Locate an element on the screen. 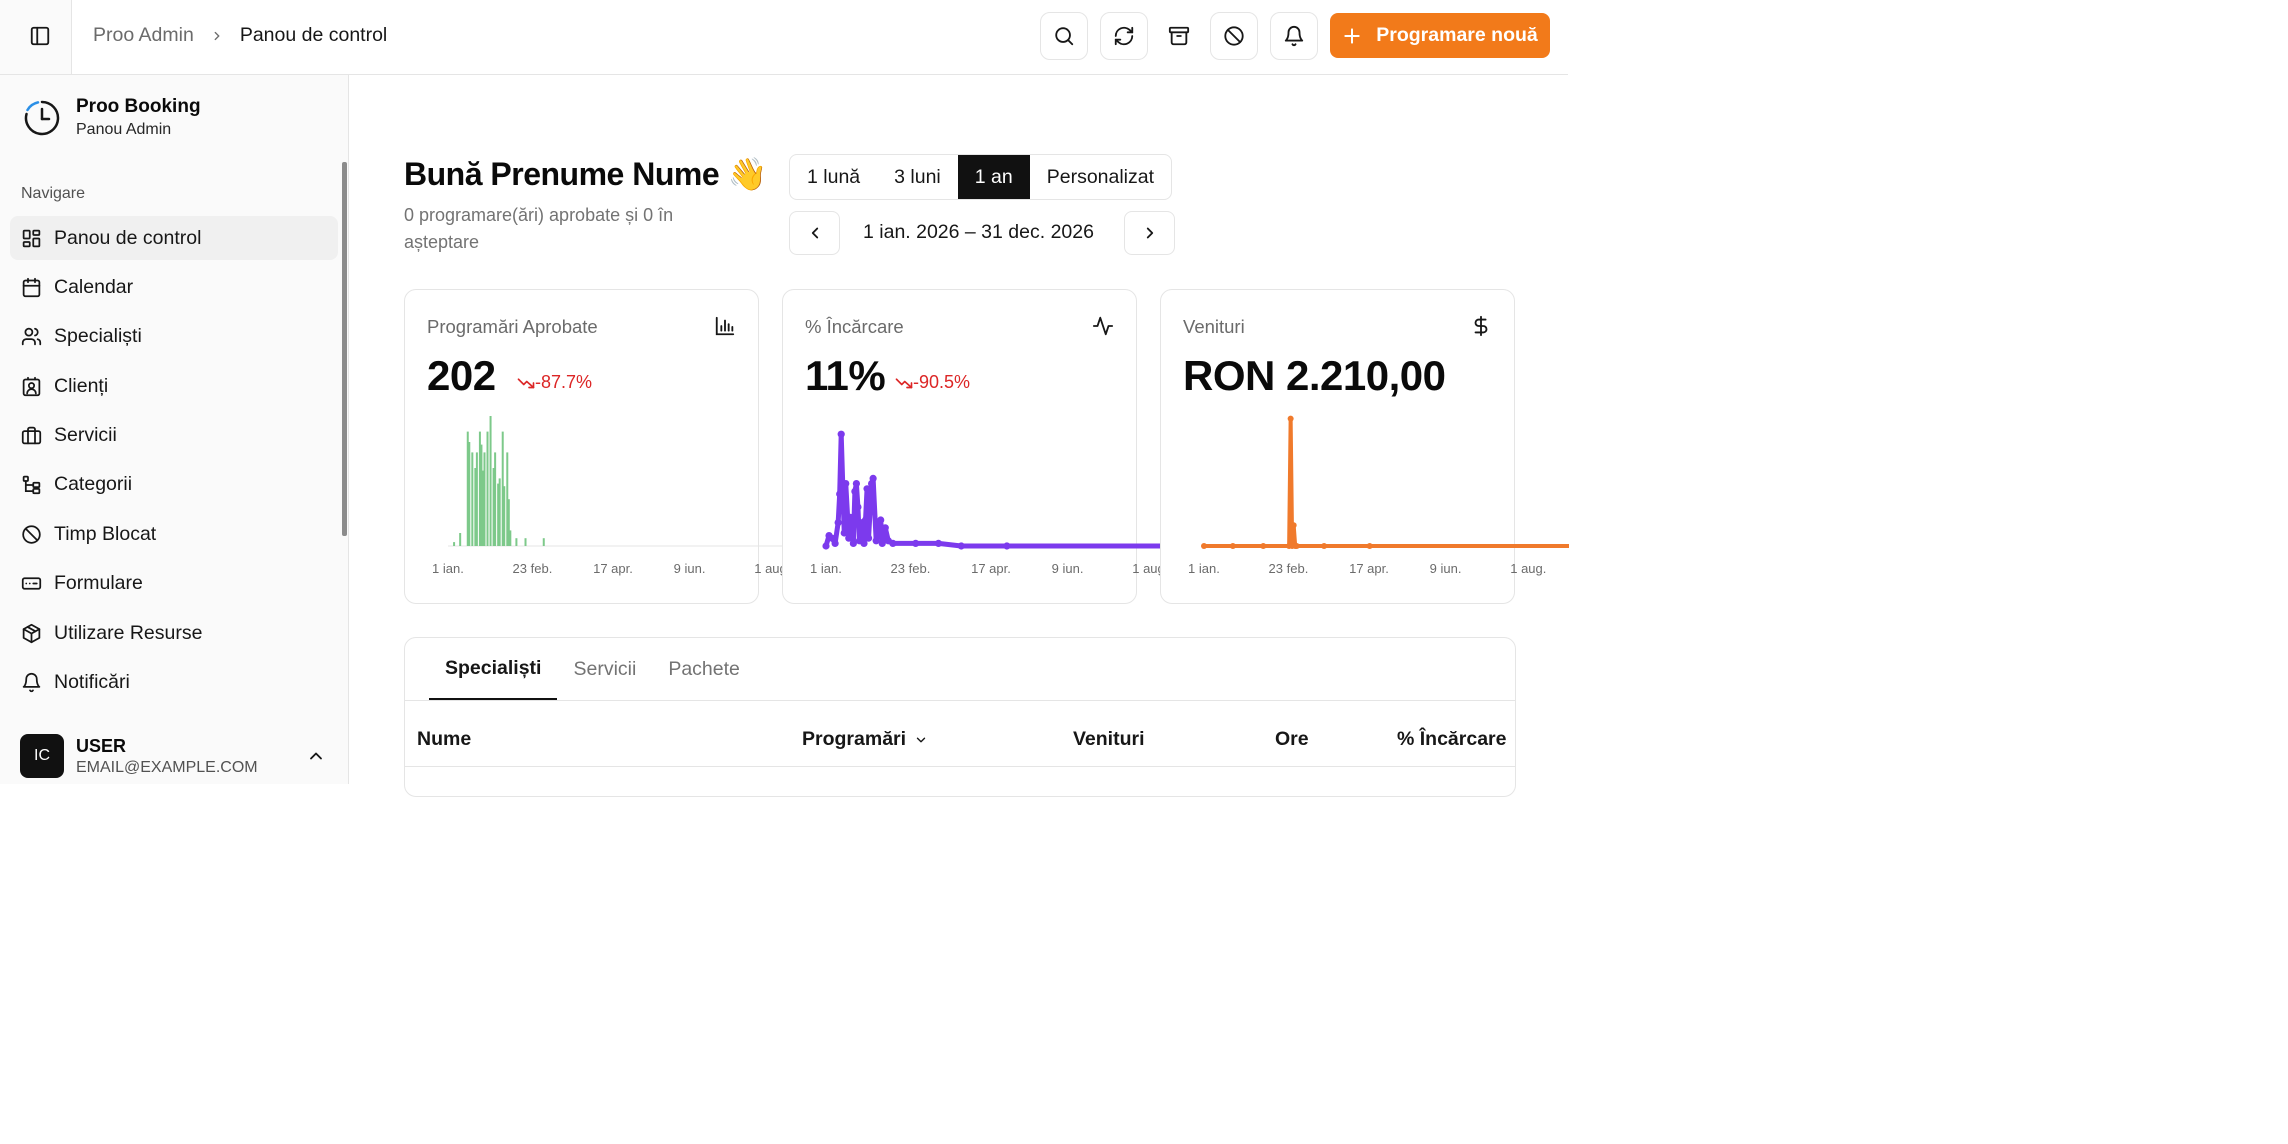 The image size is (2288, 1144). notifications-button is located at coordinates (1294, 36).